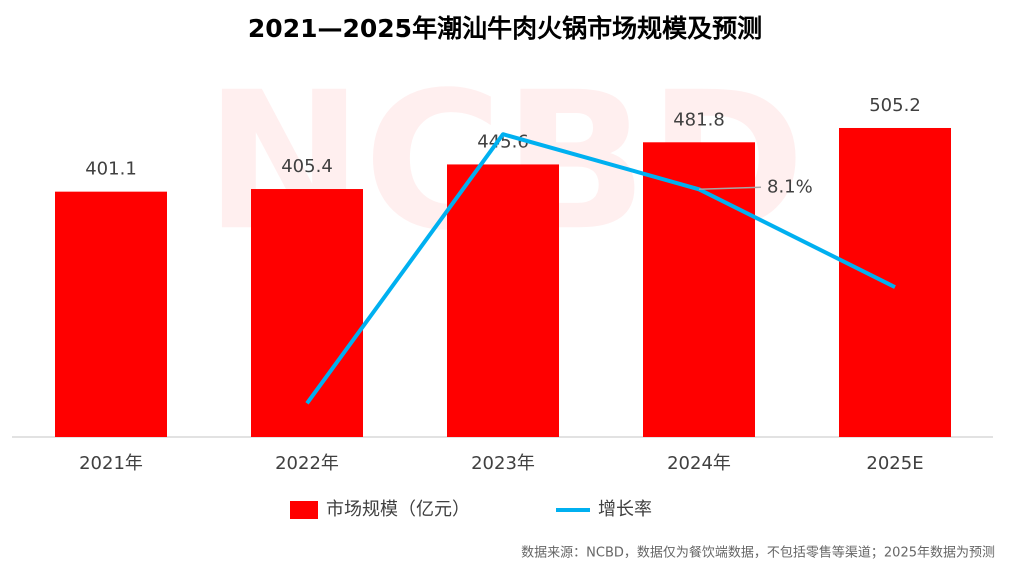 The width and height of the screenshot is (1011, 573). Describe the element at coordinates (505, 28) in the screenshot. I see `chart-title: 2021—2025年潮汕牛肉火锅市场规模及预测` at that location.